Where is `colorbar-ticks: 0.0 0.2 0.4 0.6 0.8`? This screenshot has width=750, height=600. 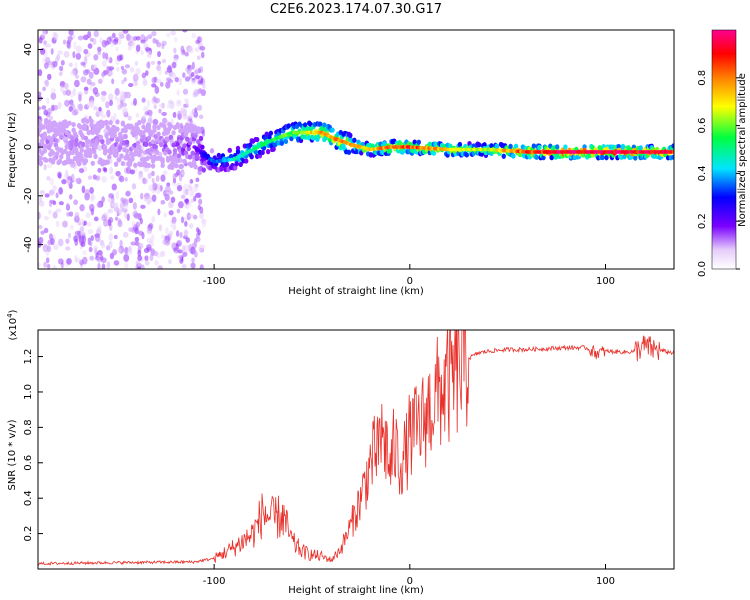
colorbar-ticks: 0.0 0.2 0.4 0.6 0.8 is located at coordinates (718, 173).